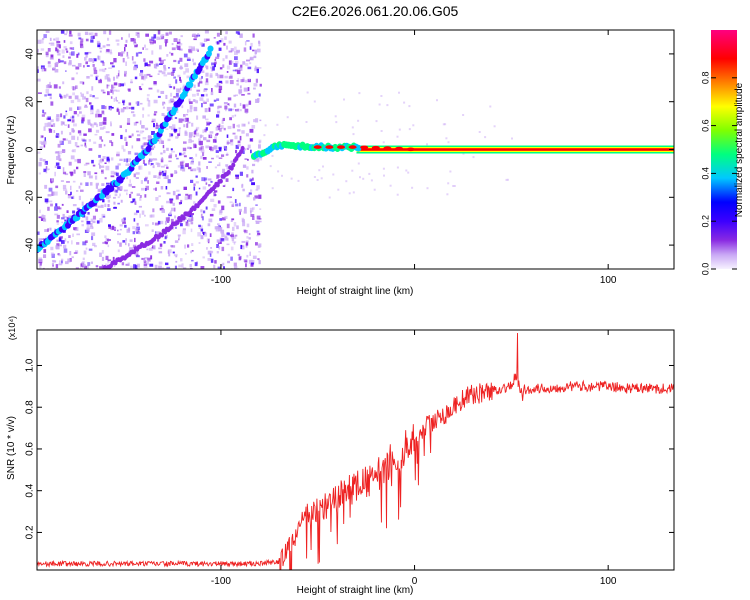 This screenshot has width=750, height=600. I want to click on colorbar-axes: 0.00.20.40.60.8, so click(718, 173).